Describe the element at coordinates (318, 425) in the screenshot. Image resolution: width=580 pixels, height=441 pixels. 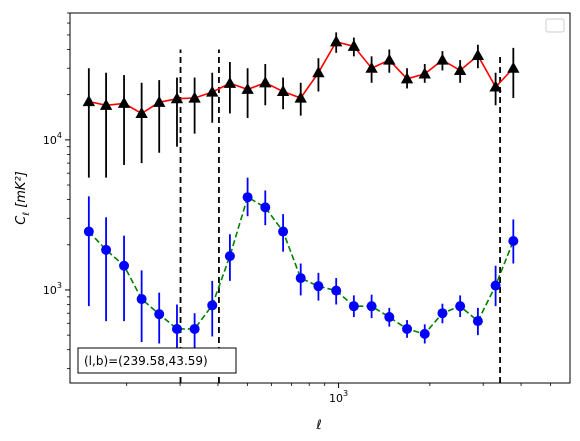
I see `x-axis-label: ℓ` at that location.